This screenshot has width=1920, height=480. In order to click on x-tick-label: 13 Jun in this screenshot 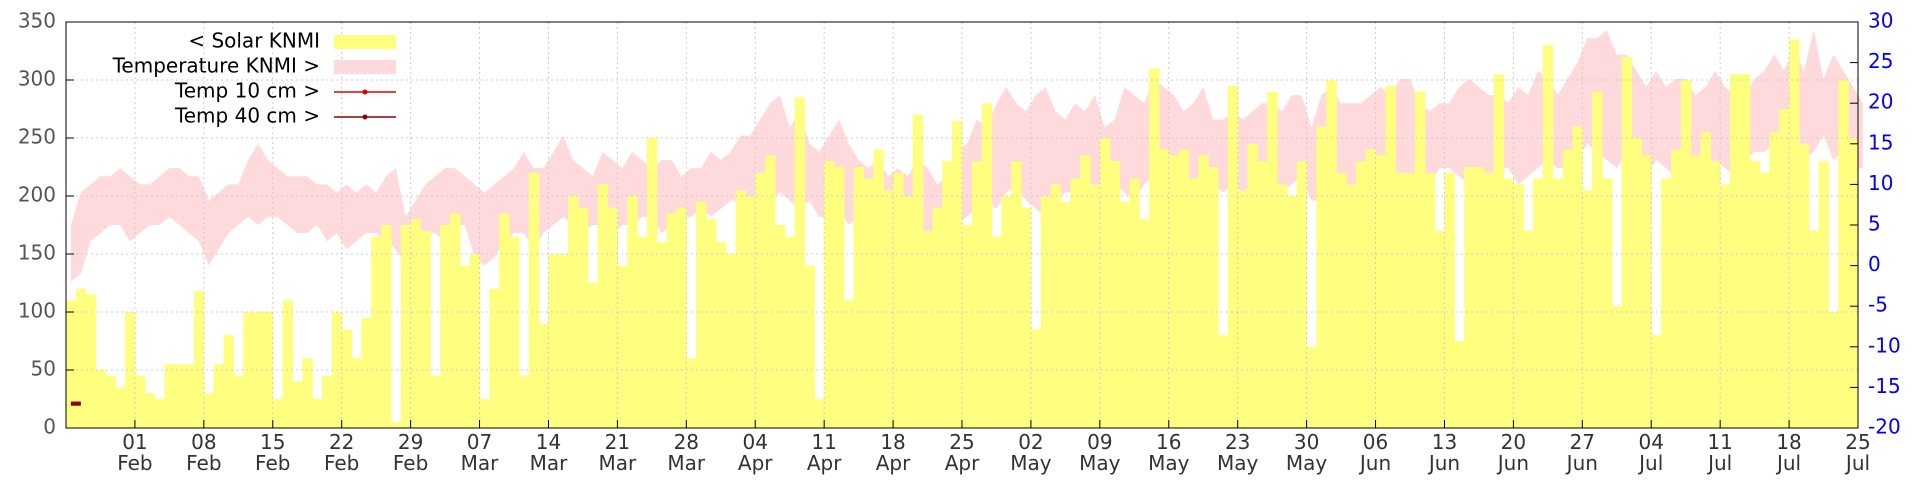, I will do `click(1444, 452)`.